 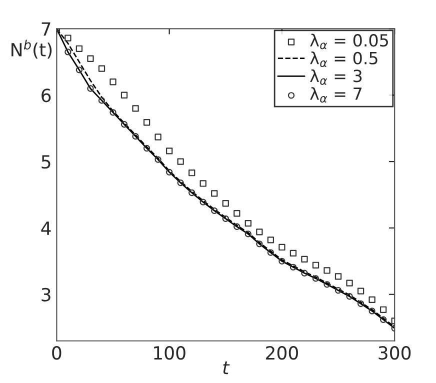 What do you see at coordinates (46, 29) in the screenshot?
I see `y-tick-label: 7` at bounding box center [46, 29].